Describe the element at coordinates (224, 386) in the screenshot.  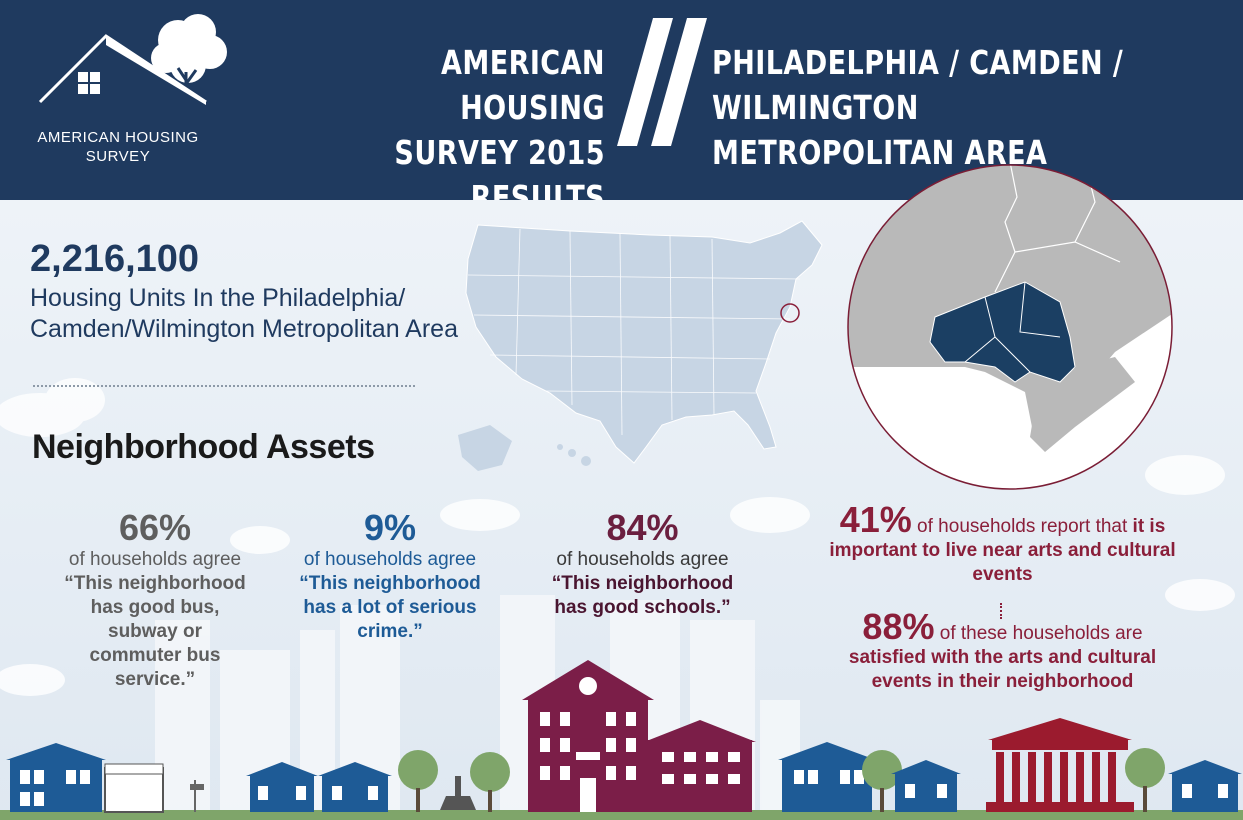
I see `dotted-divider` at that location.